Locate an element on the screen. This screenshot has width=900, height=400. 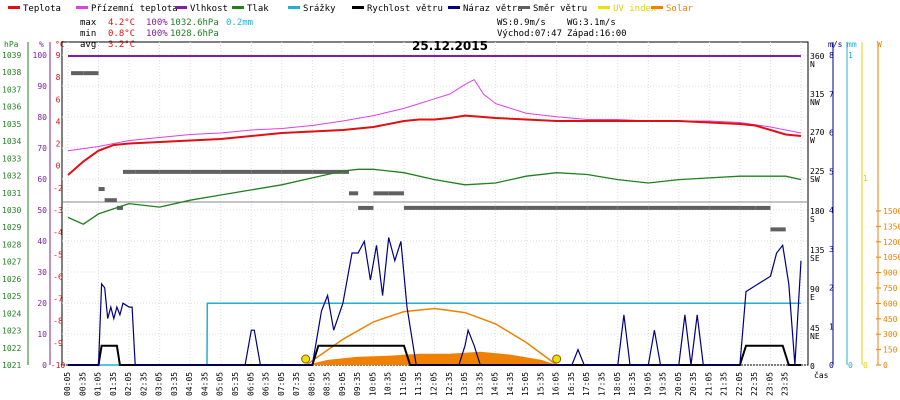
axis-label-percent: % is located at coordinates (41, 44).